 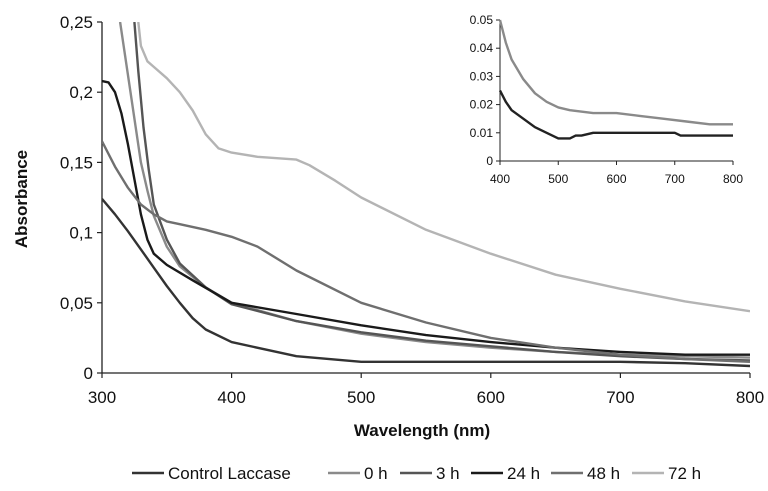 I want to click on inset-y-tick-label: 0.02, so click(x=482, y=105).